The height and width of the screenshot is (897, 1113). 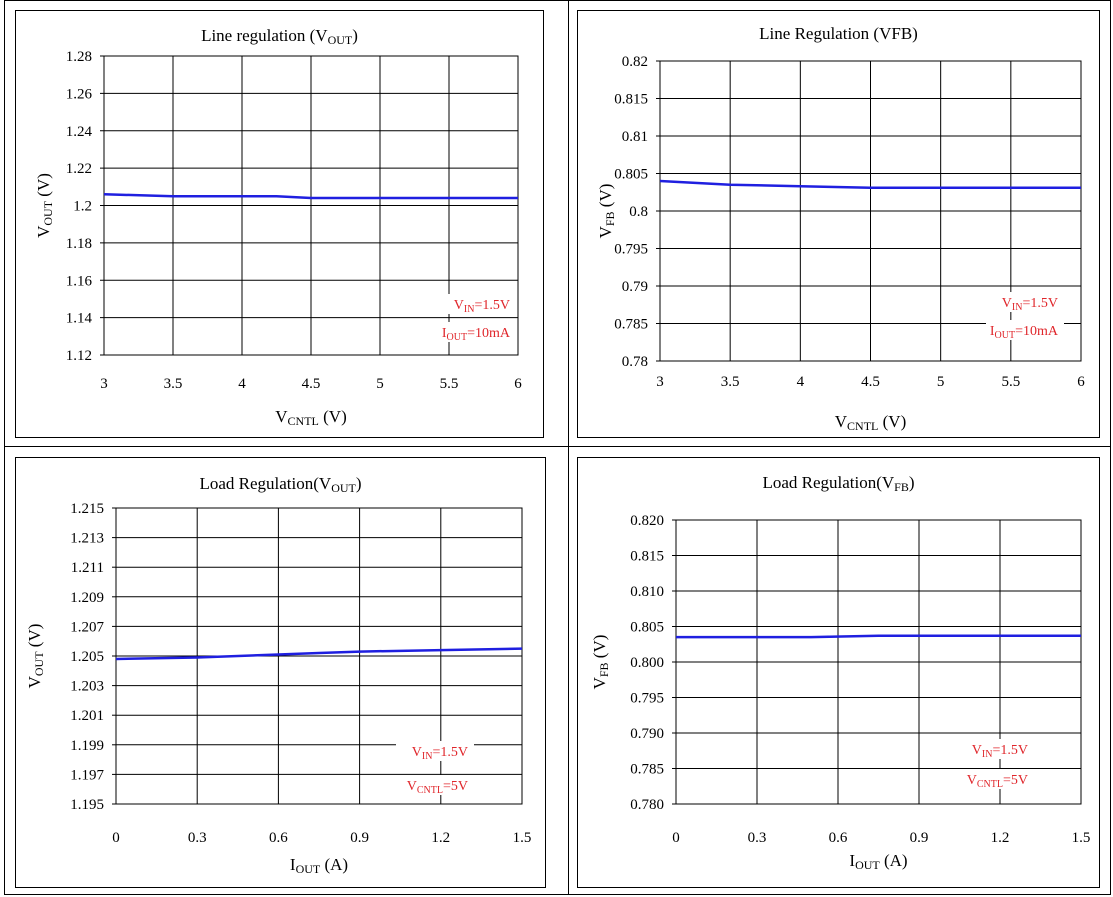 What do you see at coordinates (79, 356) in the screenshot?
I see `y-tick-label: 1.12` at bounding box center [79, 356].